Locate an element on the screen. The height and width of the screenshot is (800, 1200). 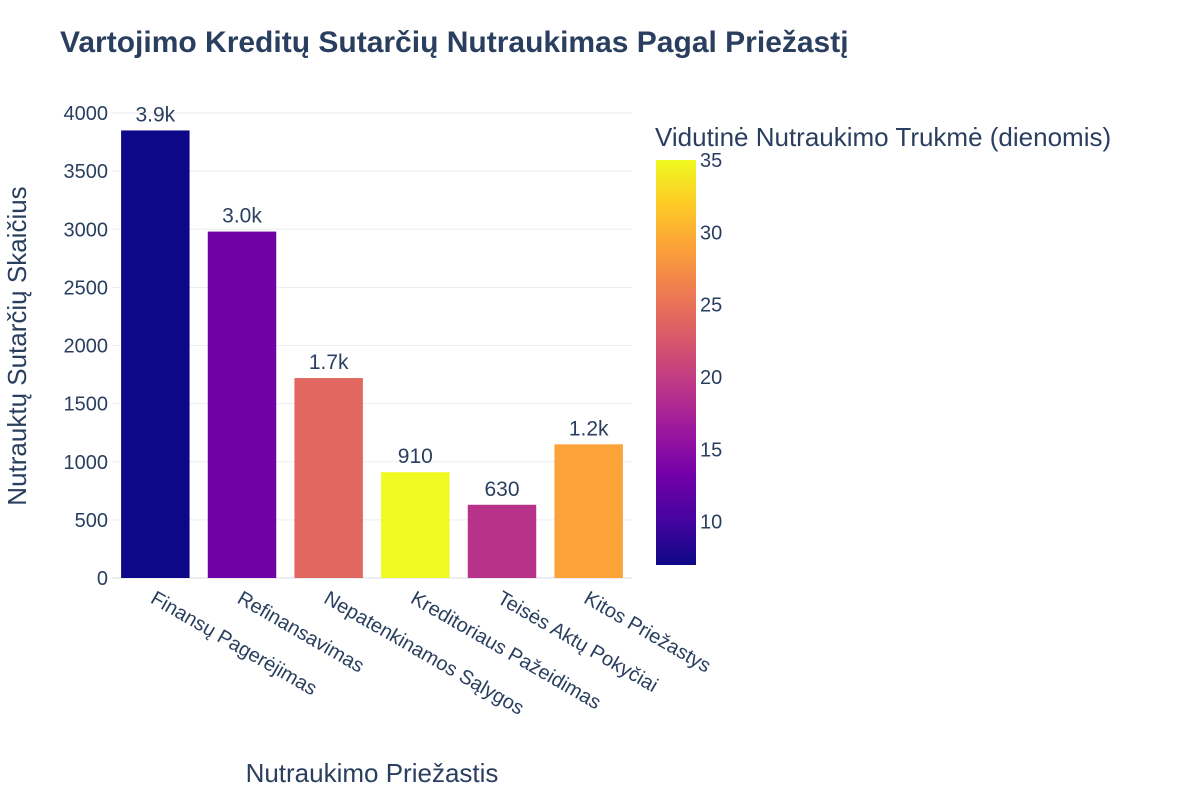
colorbar-tick-label: 35 is located at coordinates (711, 161).